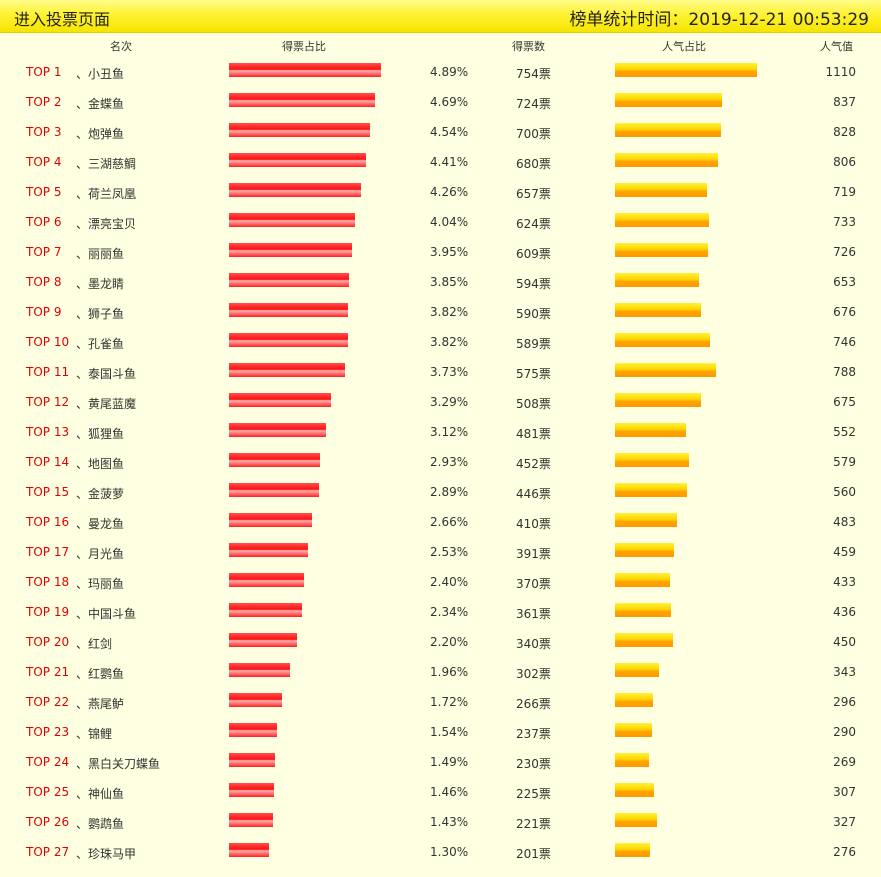 The height and width of the screenshot is (877, 881). I want to click on vote-count: 446票, so click(533, 494).